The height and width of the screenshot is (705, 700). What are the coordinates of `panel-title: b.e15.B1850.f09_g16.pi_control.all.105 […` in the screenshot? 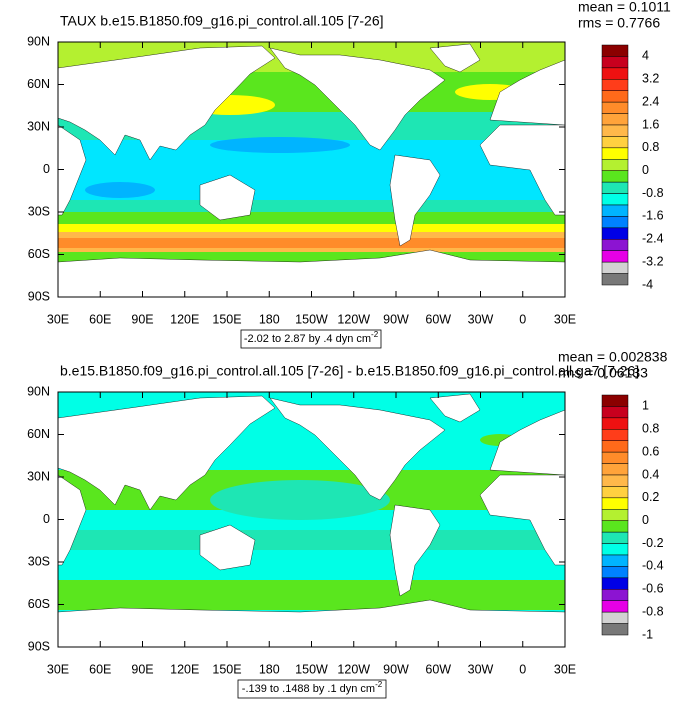 It's located at (349, 371).